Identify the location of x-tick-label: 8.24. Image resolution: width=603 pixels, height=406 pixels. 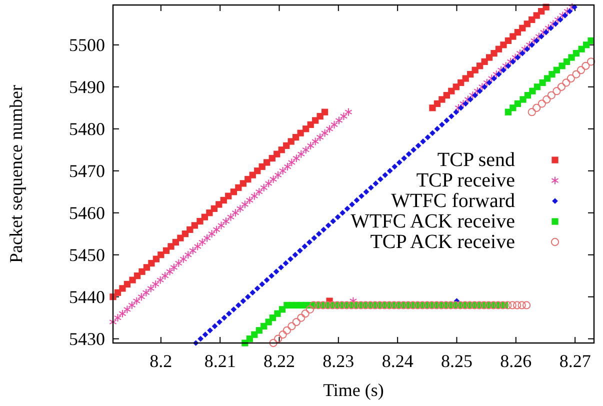
(398, 361).